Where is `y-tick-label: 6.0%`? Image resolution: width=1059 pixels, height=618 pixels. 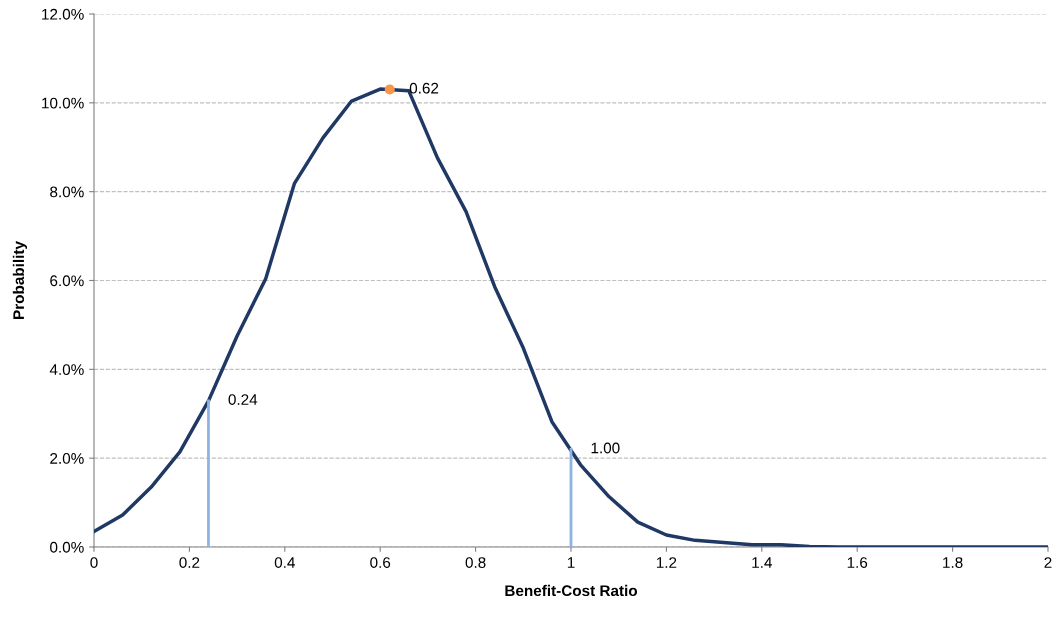 y-tick-label: 6.0% is located at coordinates (67, 281).